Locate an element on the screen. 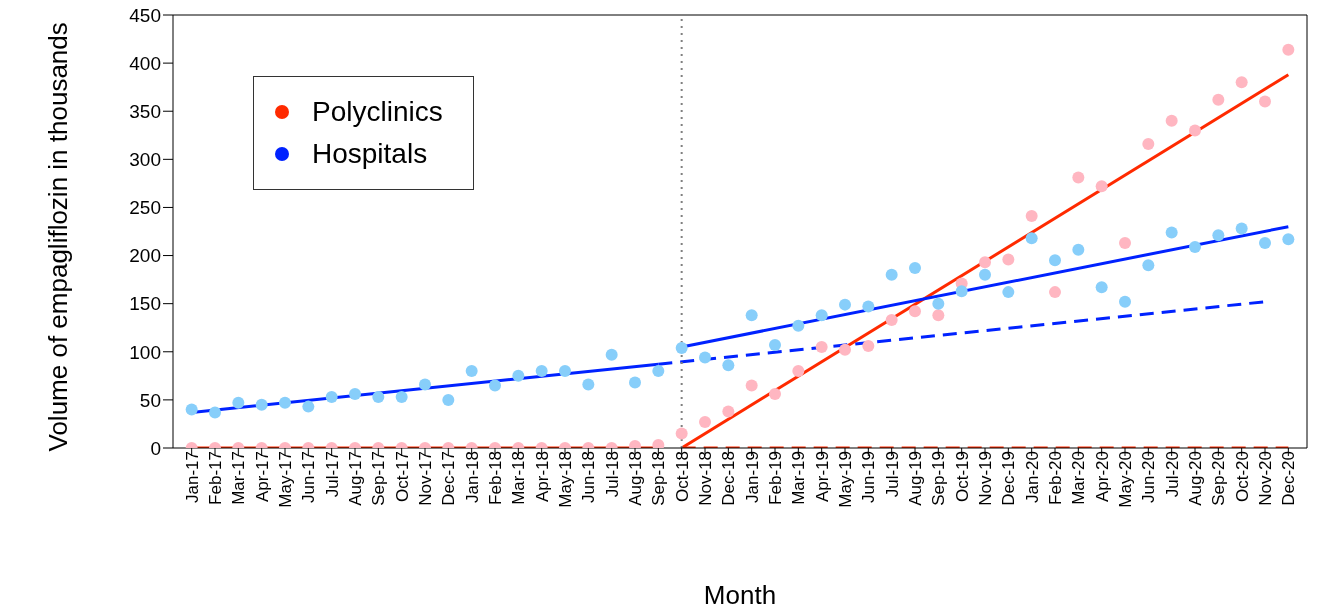 This screenshot has width=1327, height=609. x-tick-label: Mar-18 is located at coordinates (519, 478).